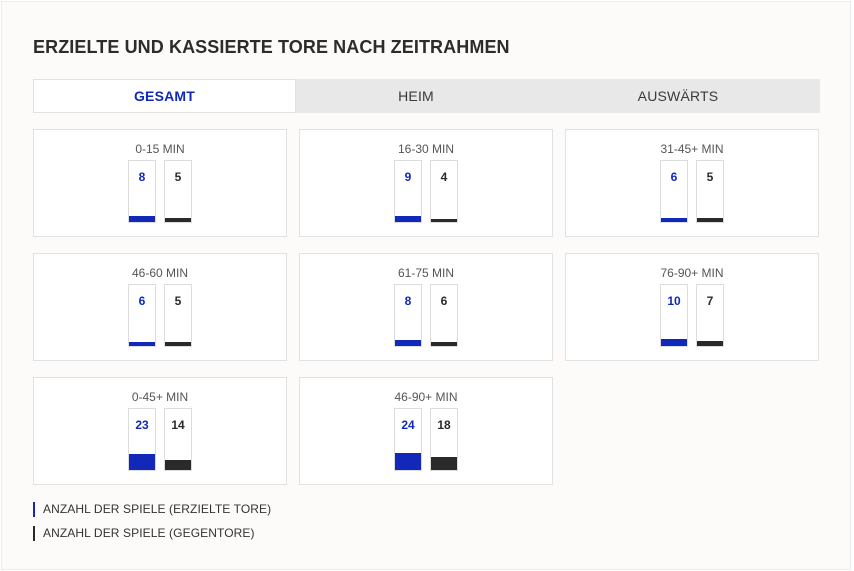 Image resolution: width=854 pixels, height=571 pixels. What do you see at coordinates (710, 315) in the screenshot?
I see `bar-conceded: 7` at bounding box center [710, 315].